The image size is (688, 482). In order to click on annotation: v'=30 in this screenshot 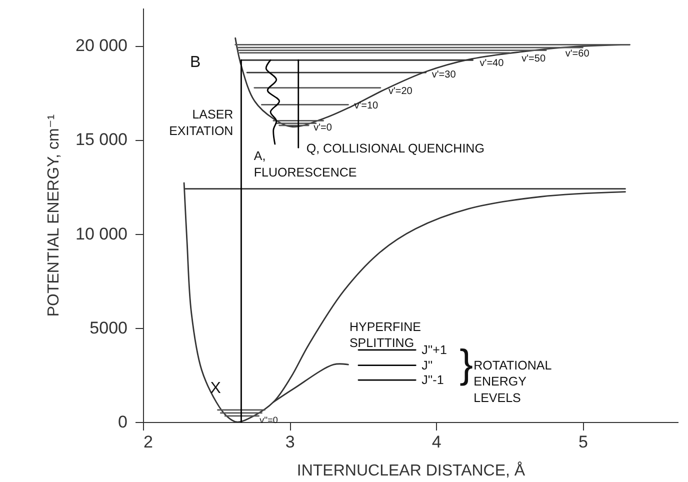, I will do `click(444, 75)`.